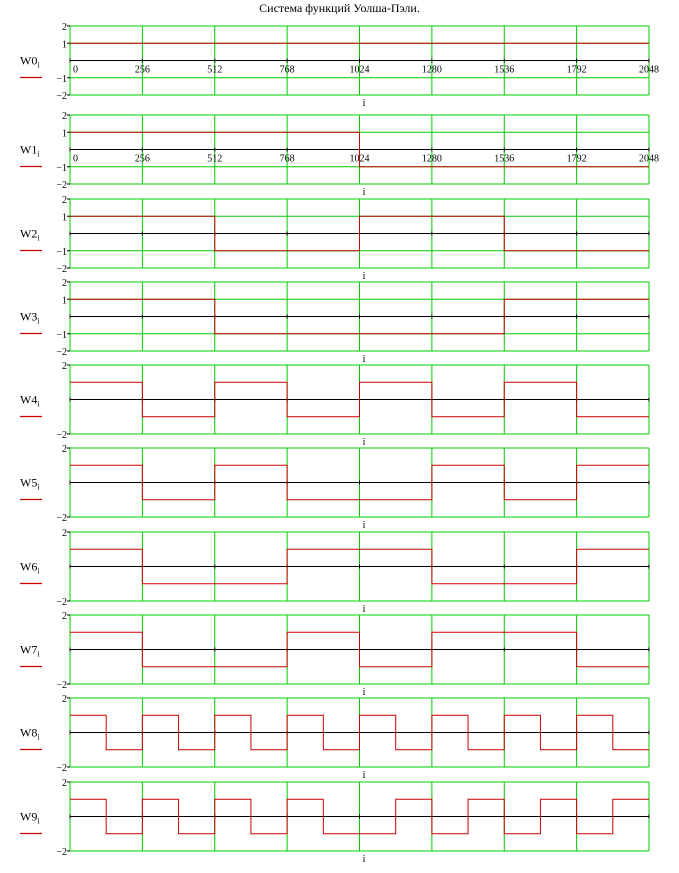  What do you see at coordinates (339, 65) in the screenshot?
I see `plot-w0: 2 1 −1 −2 0 256 512 768 1024 1280 1536 1792 2048 W0i i` at bounding box center [339, 65].